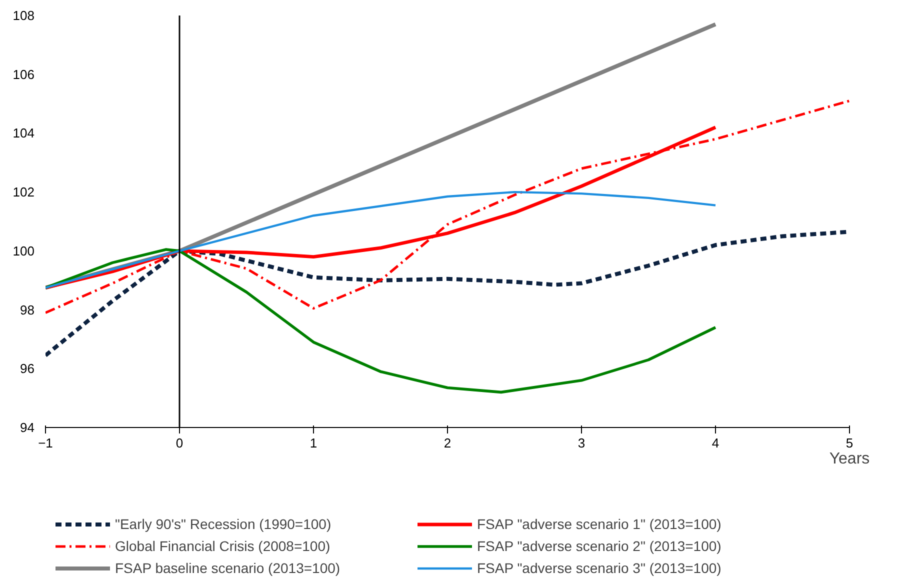 Image resolution: width=919 pixels, height=582 pixels. What do you see at coordinates (23, 250) in the screenshot?
I see `y-tick-label: 100` at bounding box center [23, 250].